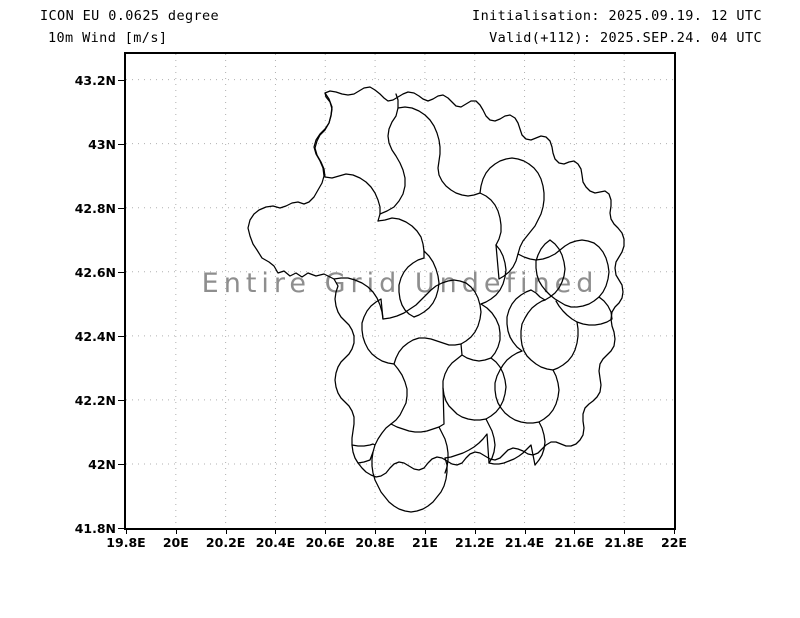 The image size is (800, 618). What do you see at coordinates (225, 542) in the screenshot?
I see `x-axis-tick-label: 20.2E` at bounding box center [225, 542].